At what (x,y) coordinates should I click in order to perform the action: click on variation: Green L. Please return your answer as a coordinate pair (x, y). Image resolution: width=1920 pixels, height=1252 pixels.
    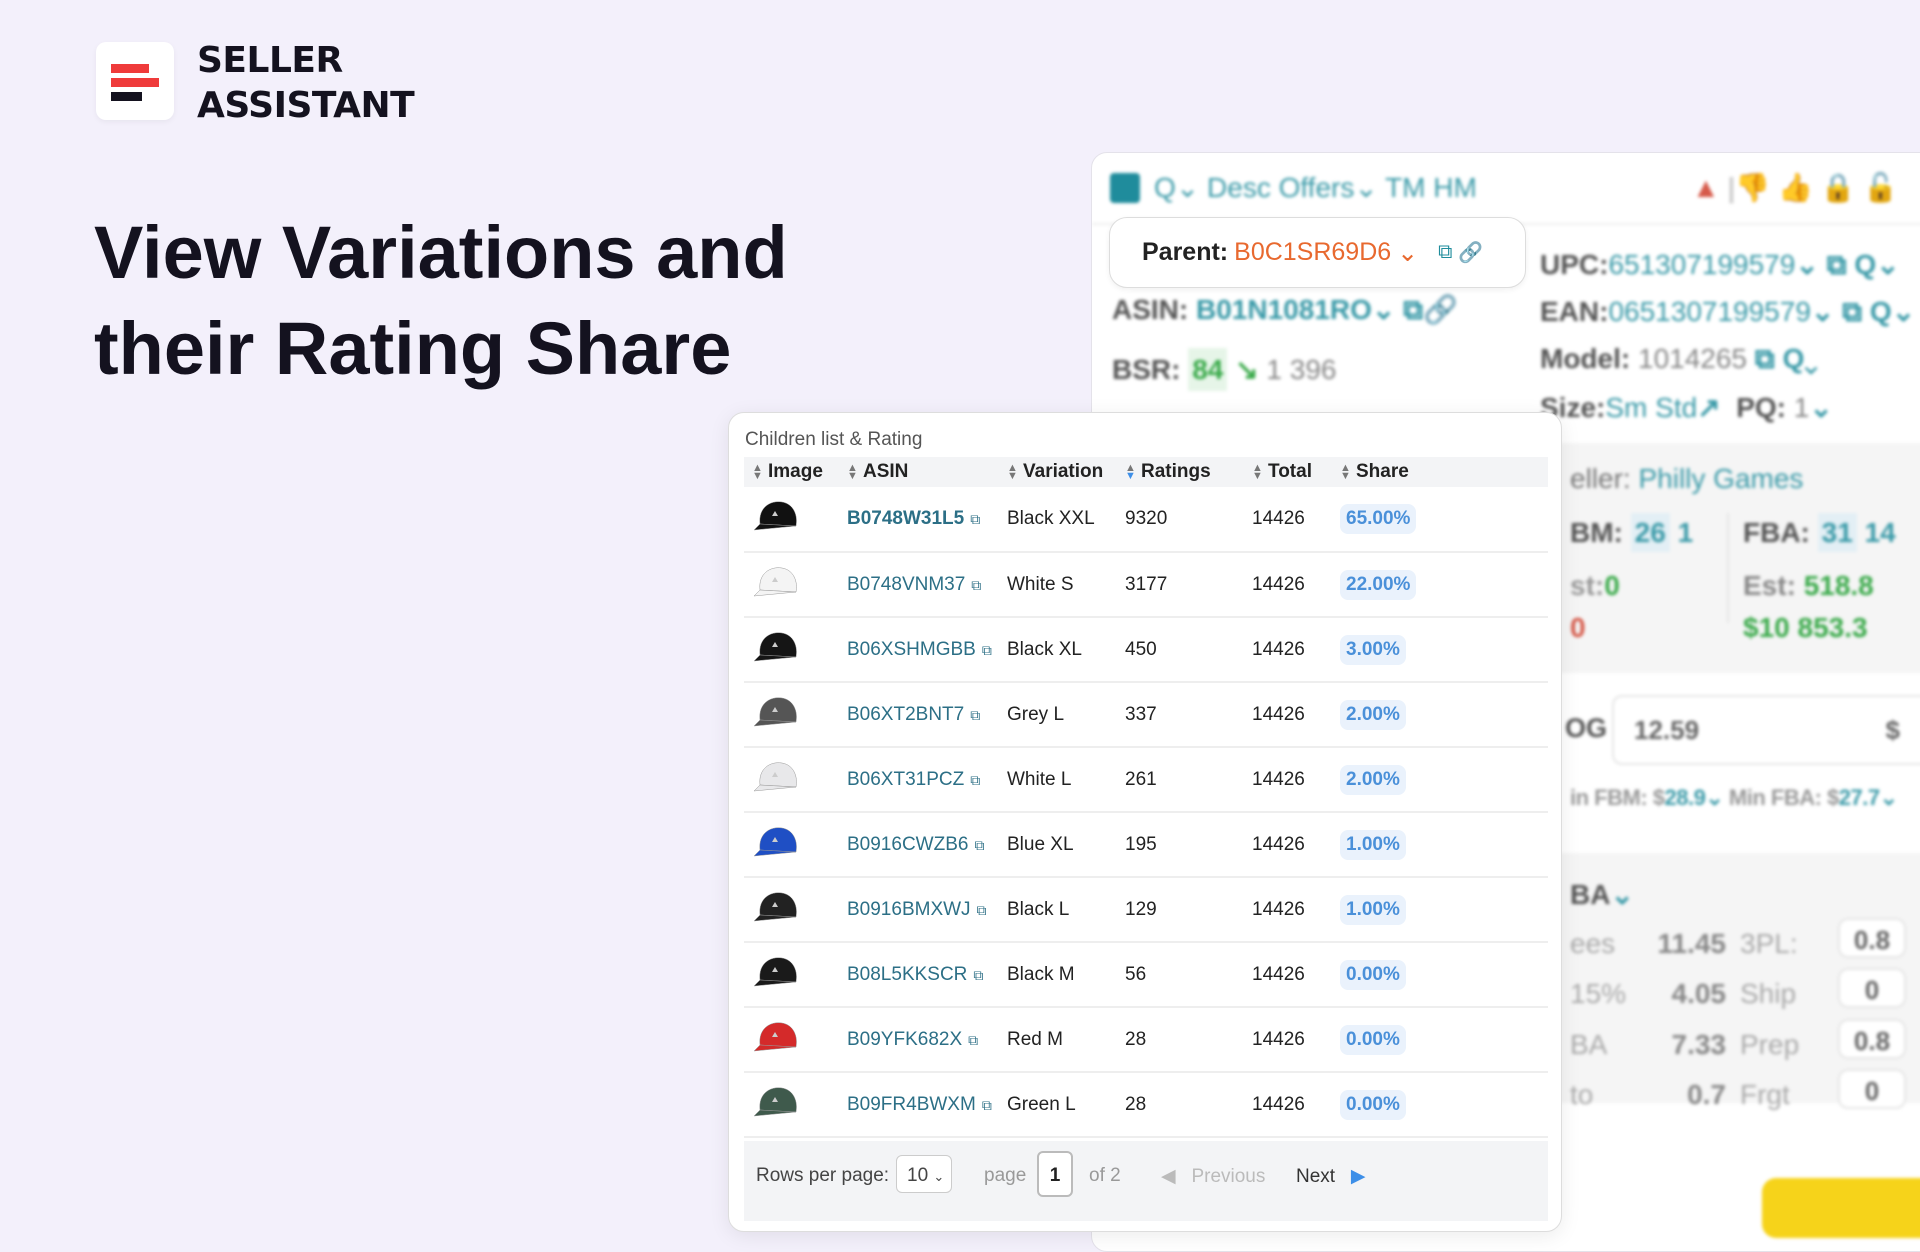
    Looking at the image, I should click on (1041, 1104).